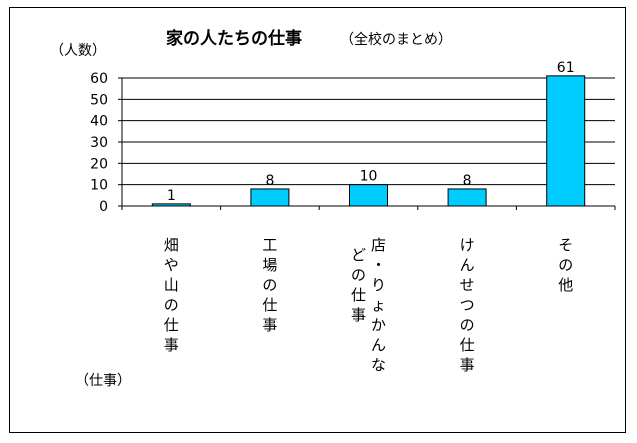  What do you see at coordinates (171, 245) in the screenshot?
I see `category-label-char: 畑` at bounding box center [171, 245].